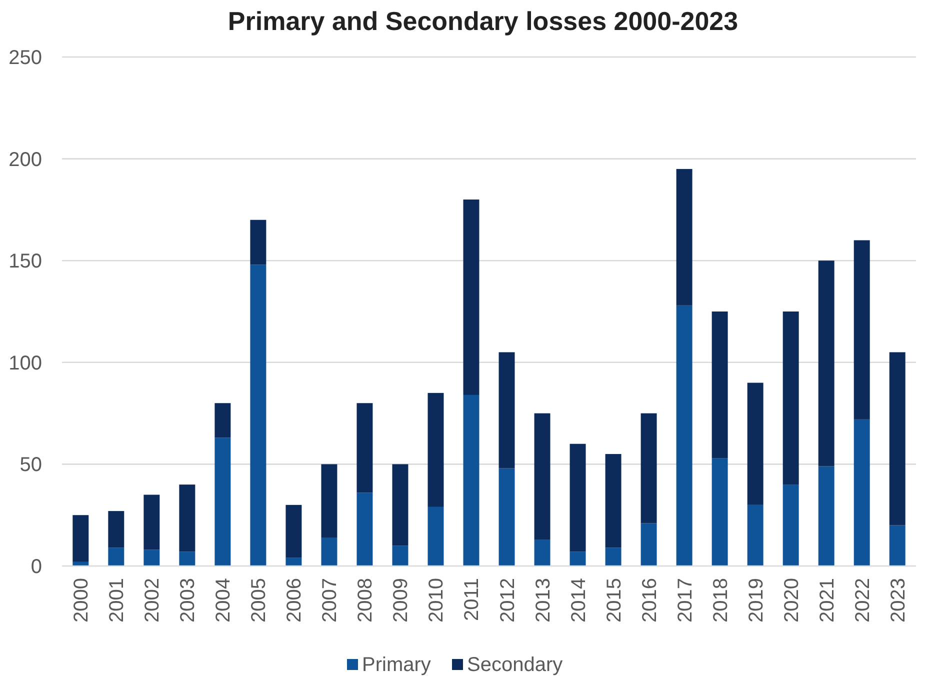  I want to click on legend-label: Secondary, so click(515, 665).